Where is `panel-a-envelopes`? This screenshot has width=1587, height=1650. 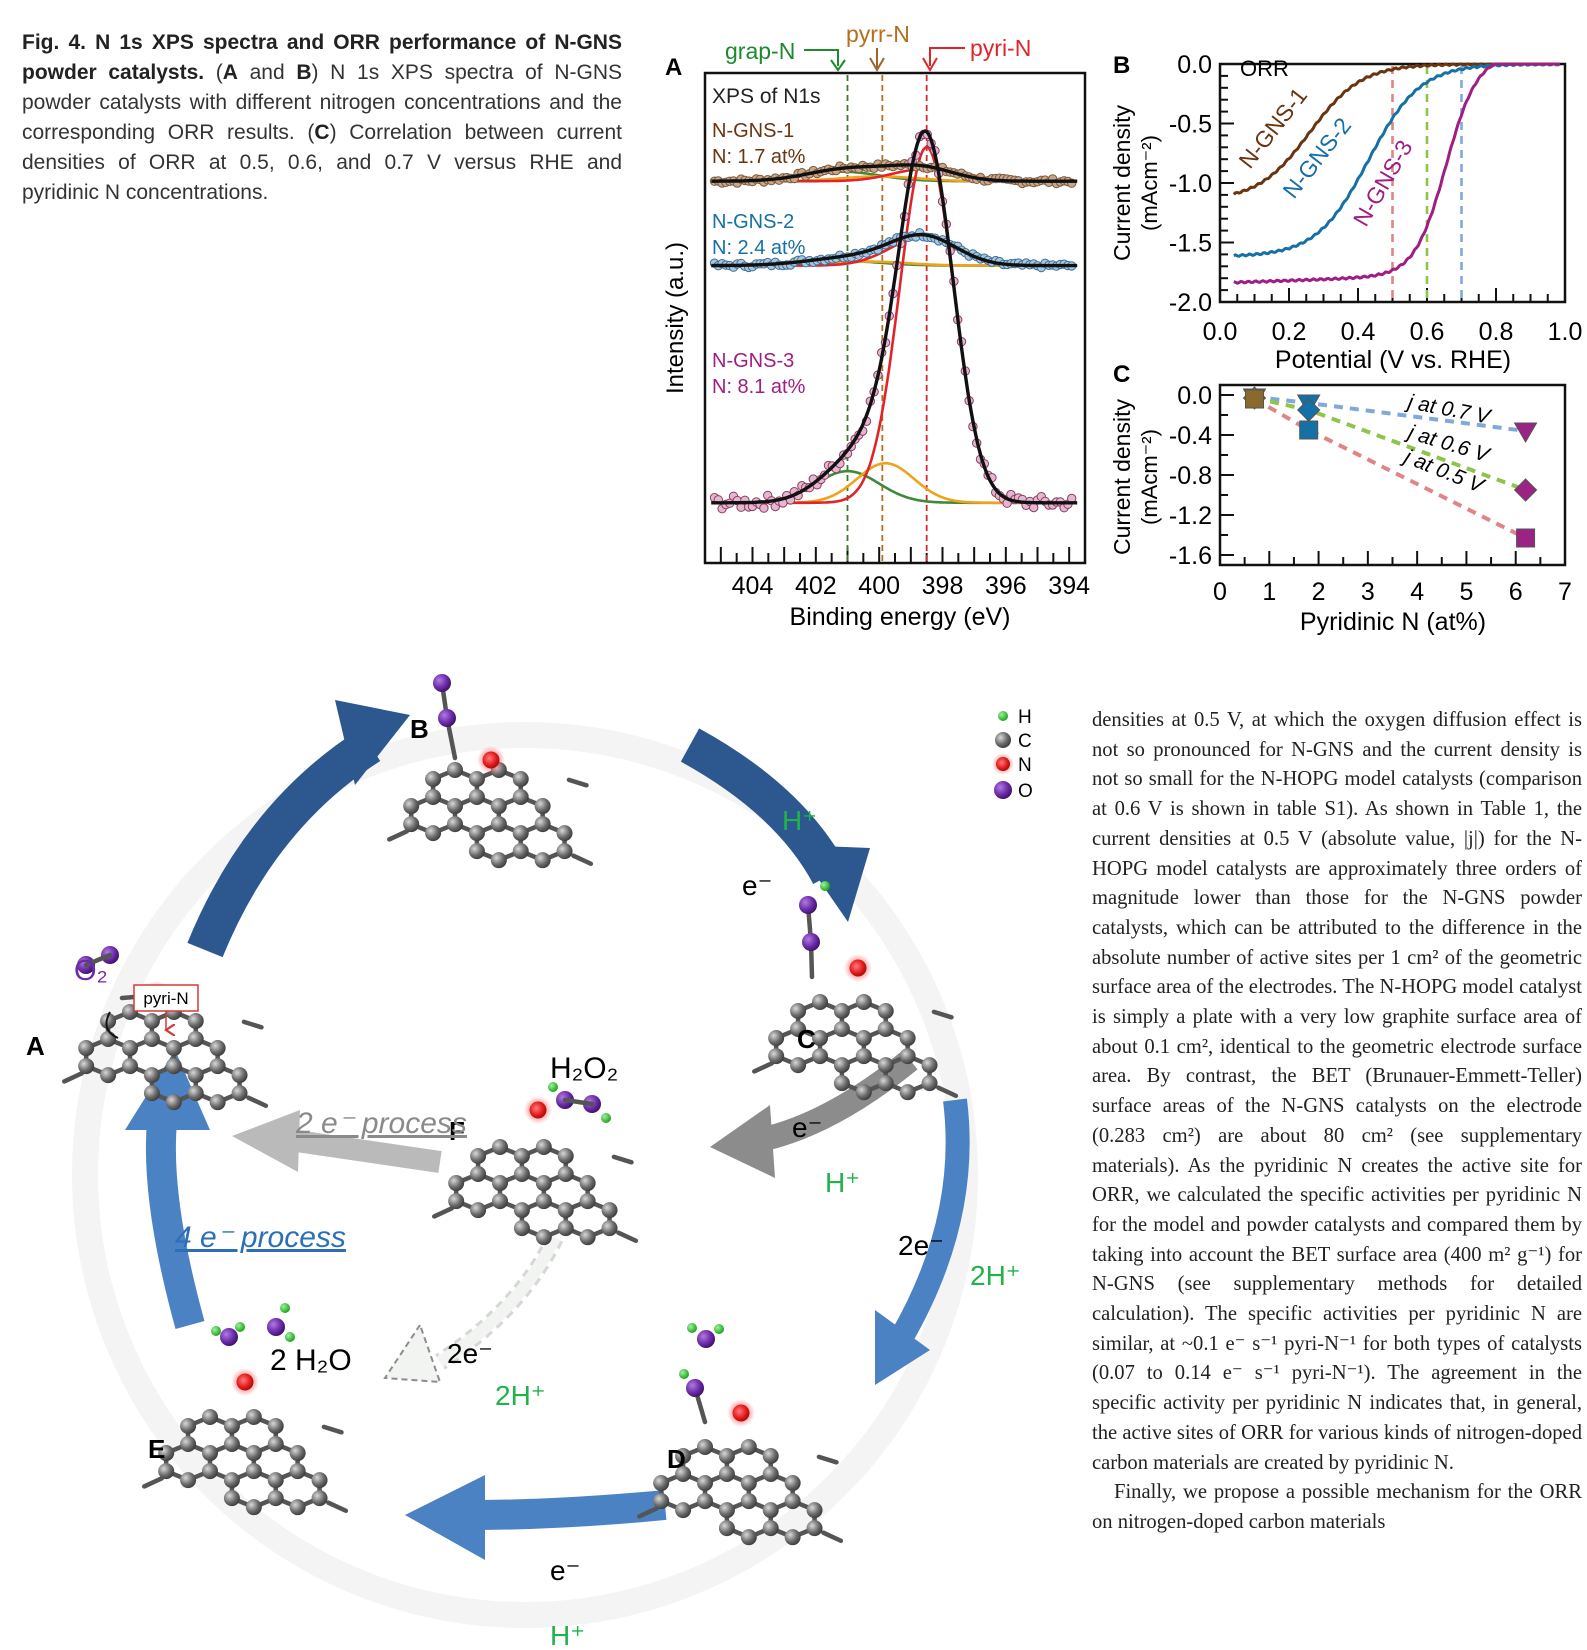
panel-a-envelopes is located at coordinates (894, 317).